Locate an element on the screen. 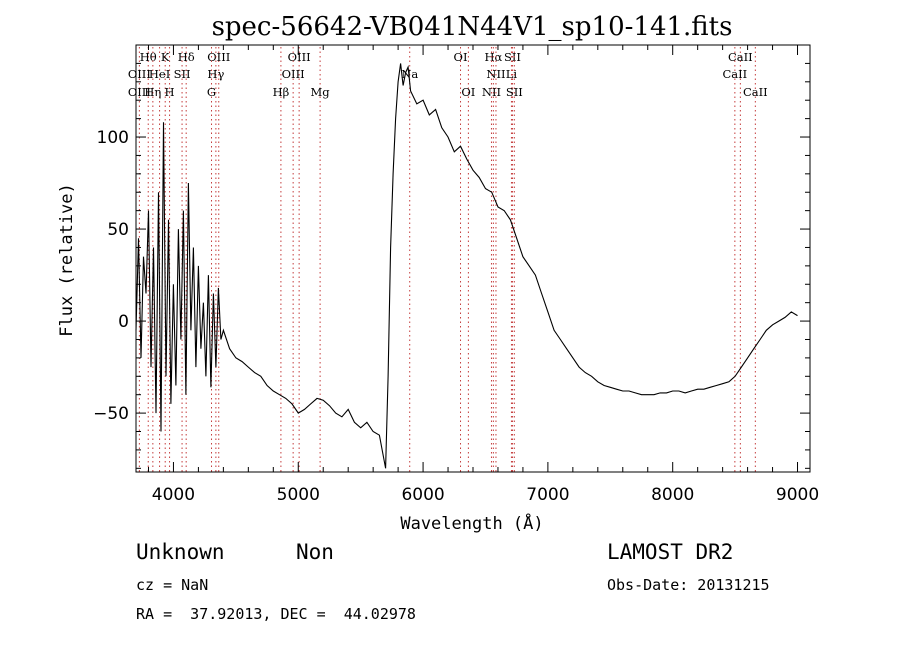 Image resolution: width=900 pixels, height=650 pixels. x-tick-label: 6000 is located at coordinates (422, 495).